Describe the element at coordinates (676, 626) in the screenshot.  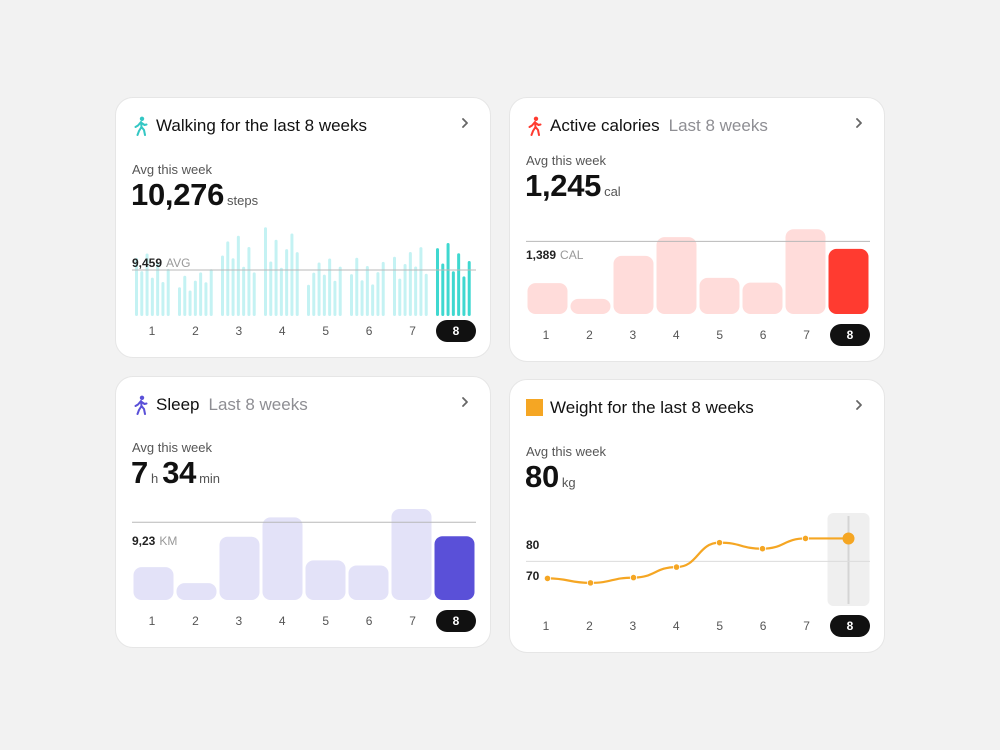
I see `weight-week-4: 4` at that location.